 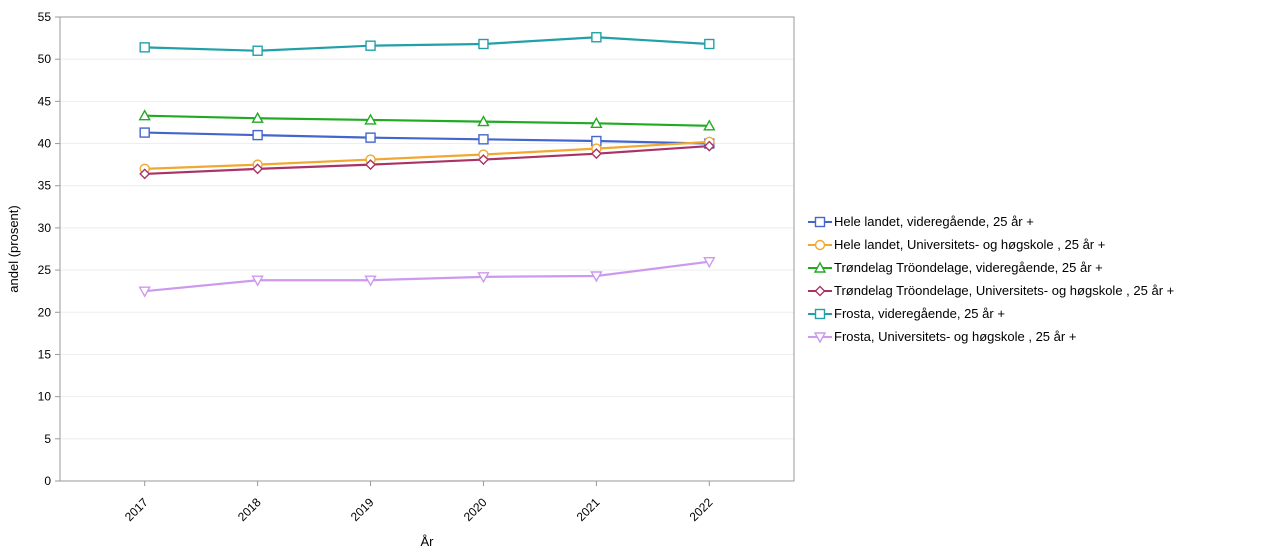 What do you see at coordinates (428, 541) in the screenshot?
I see `x-axis-title: År` at bounding box center [428, 541].